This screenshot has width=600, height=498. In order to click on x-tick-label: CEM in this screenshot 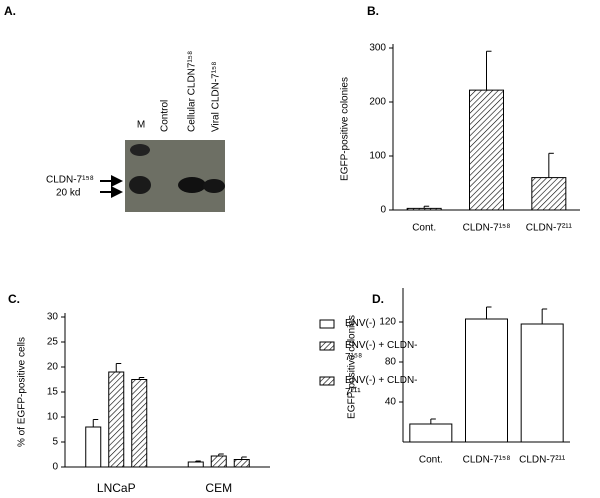, I will do `click(218, 488)`.